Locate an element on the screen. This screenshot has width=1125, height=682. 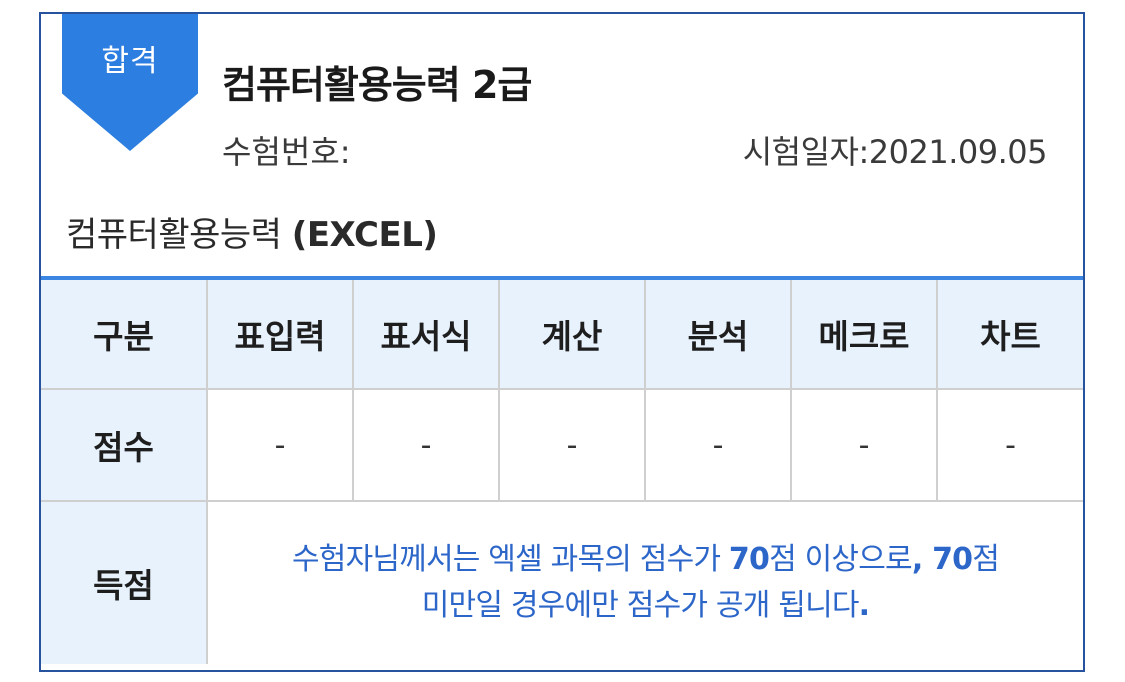
notice-text: 점 is located at coordinates (986, 559).